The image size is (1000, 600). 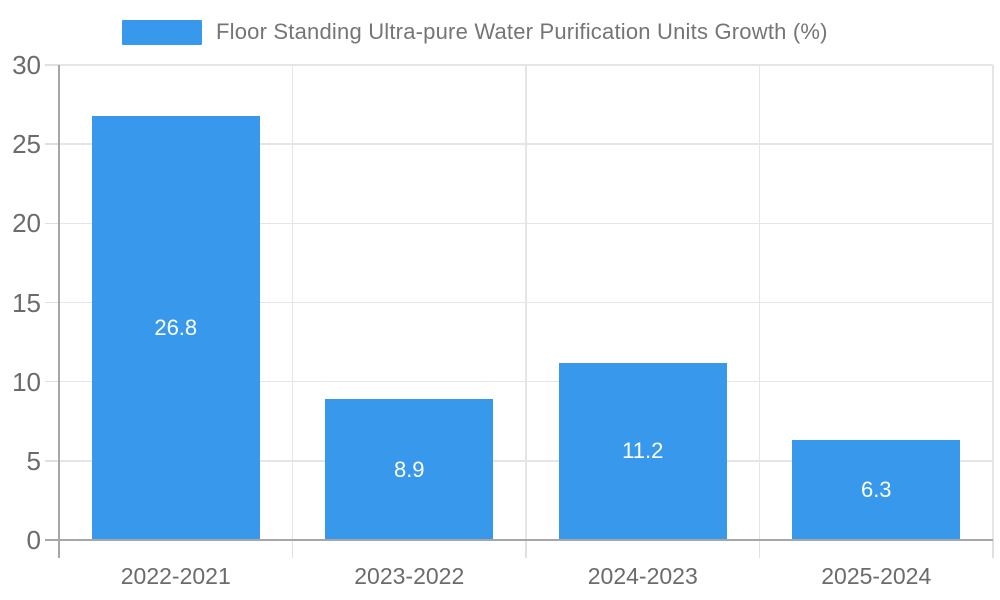 What do you see at coordinates (26, 223) in the screenshot?
I see `y-axis-tick-label: 20` at bounding box center [26, 223].